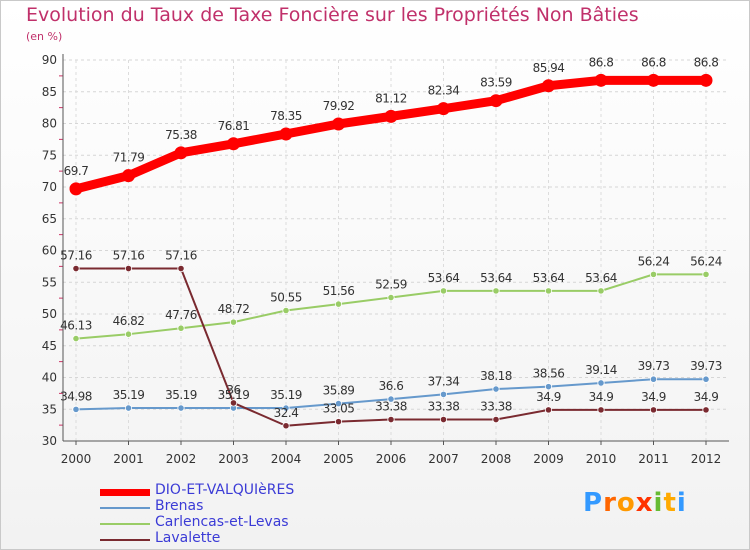 The height and width of the screenshot is (550, 750). Describe the element at coordinates (222, 522) in the screenshot. I see `legend-label: Carlencas-et-Levas` at that location.